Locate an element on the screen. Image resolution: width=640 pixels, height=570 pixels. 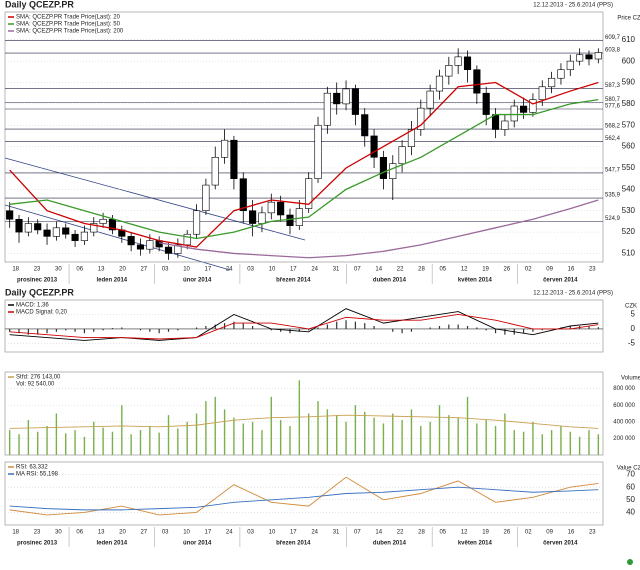
y-tick-label: 610 is located at coordinates (629, 39).